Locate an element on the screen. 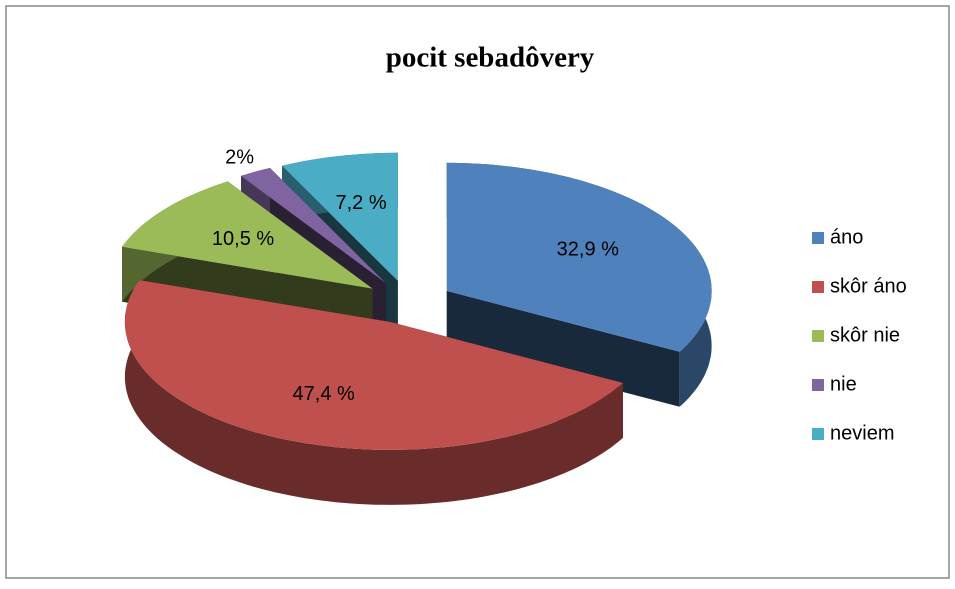 The height and width of the screenshot is (589, 955). legend-label: nie is located at coordinates (843, 384).